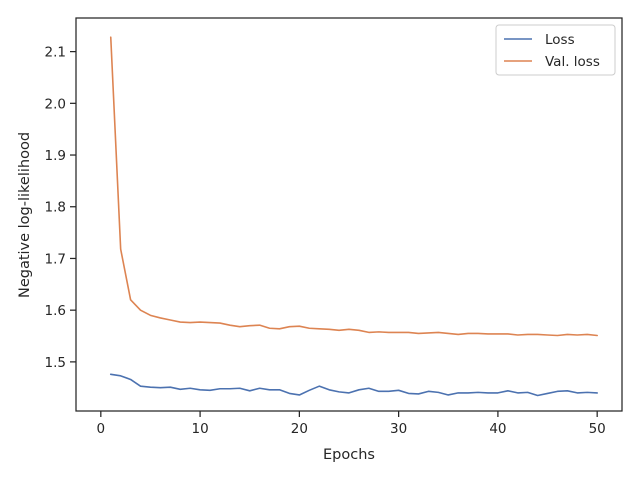 The height and width of the screenshot is (480, 640). What do you see at coordinates (353, 385) in the screenshot?
I see `series-line-loss` at bounding box center [353, 385].